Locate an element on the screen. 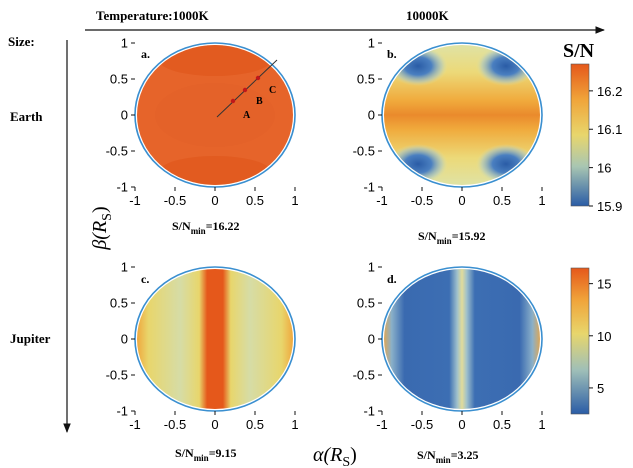 The height and width of the screenshot is (468, 633). panel-a-label: a. is located at coordinates (145, 54).